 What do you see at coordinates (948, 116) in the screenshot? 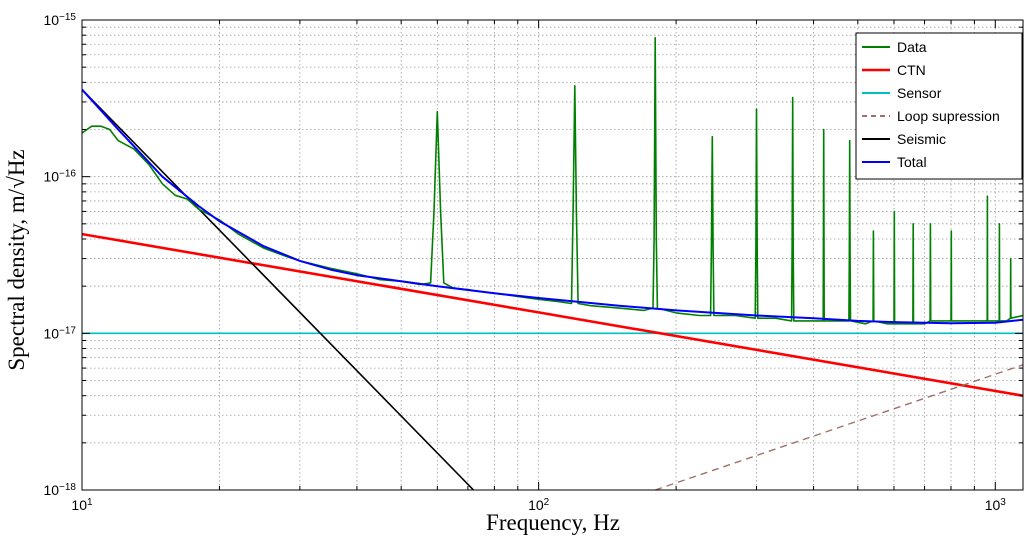
I see `legend-label: Loop supression` at bounding box center [948, 116].